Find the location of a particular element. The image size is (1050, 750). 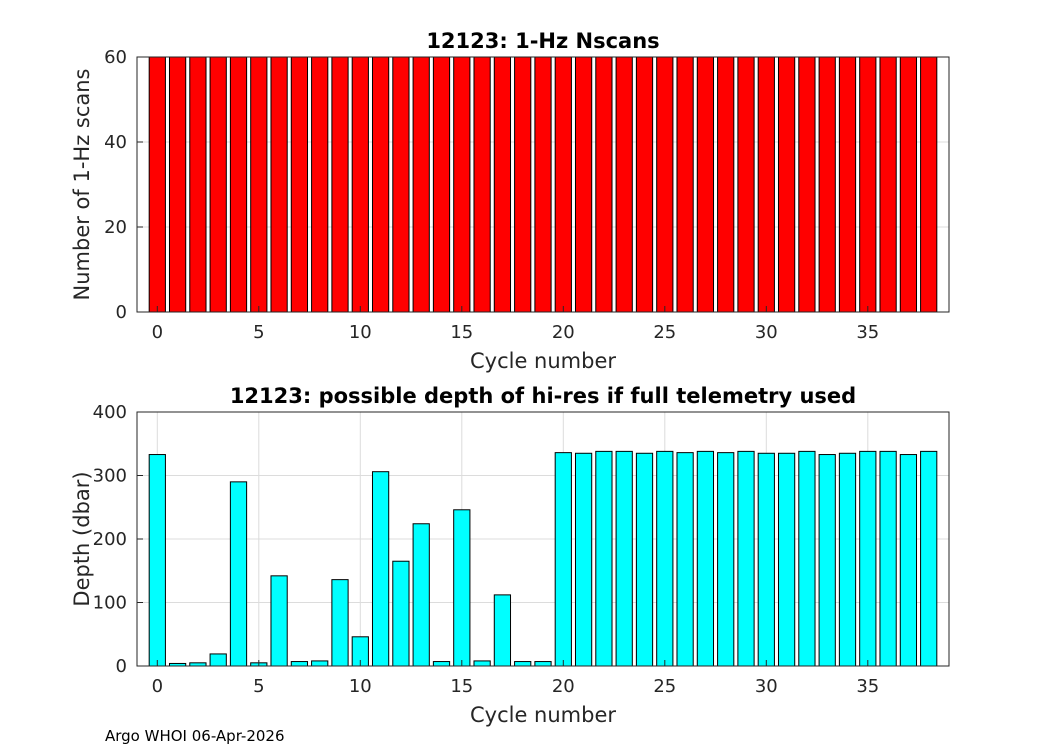

footer-credit: Argo WHOI 06-Apr-2026 is located at coordinates (195, 736).